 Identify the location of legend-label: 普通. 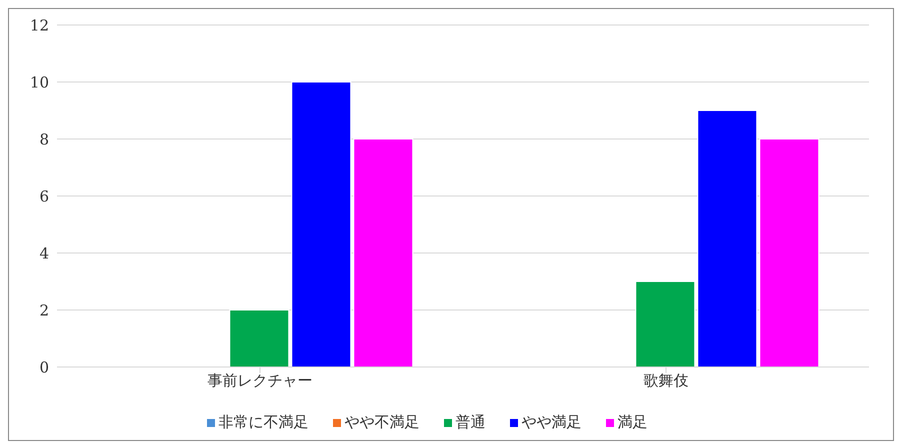
(471, 422).